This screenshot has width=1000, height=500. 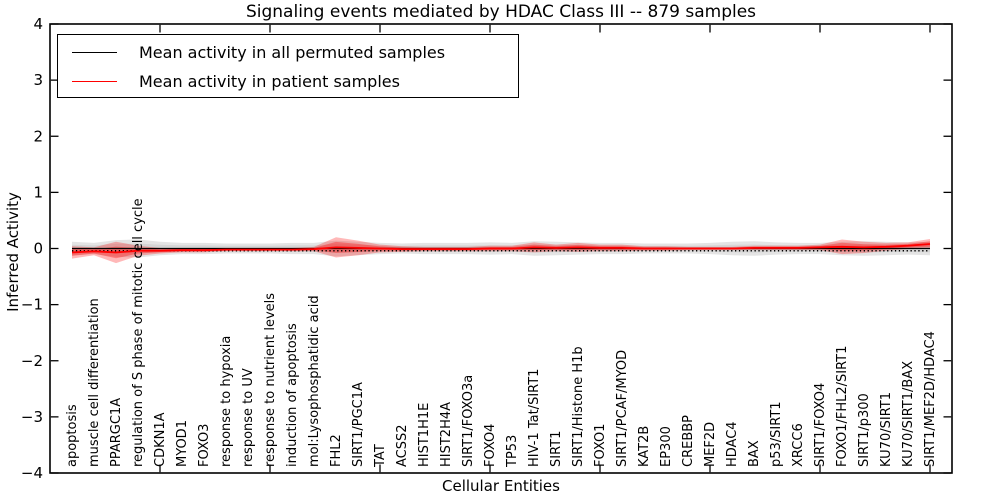 I want to click on x-category-label: MYOD1, so click(x=182, y=443).